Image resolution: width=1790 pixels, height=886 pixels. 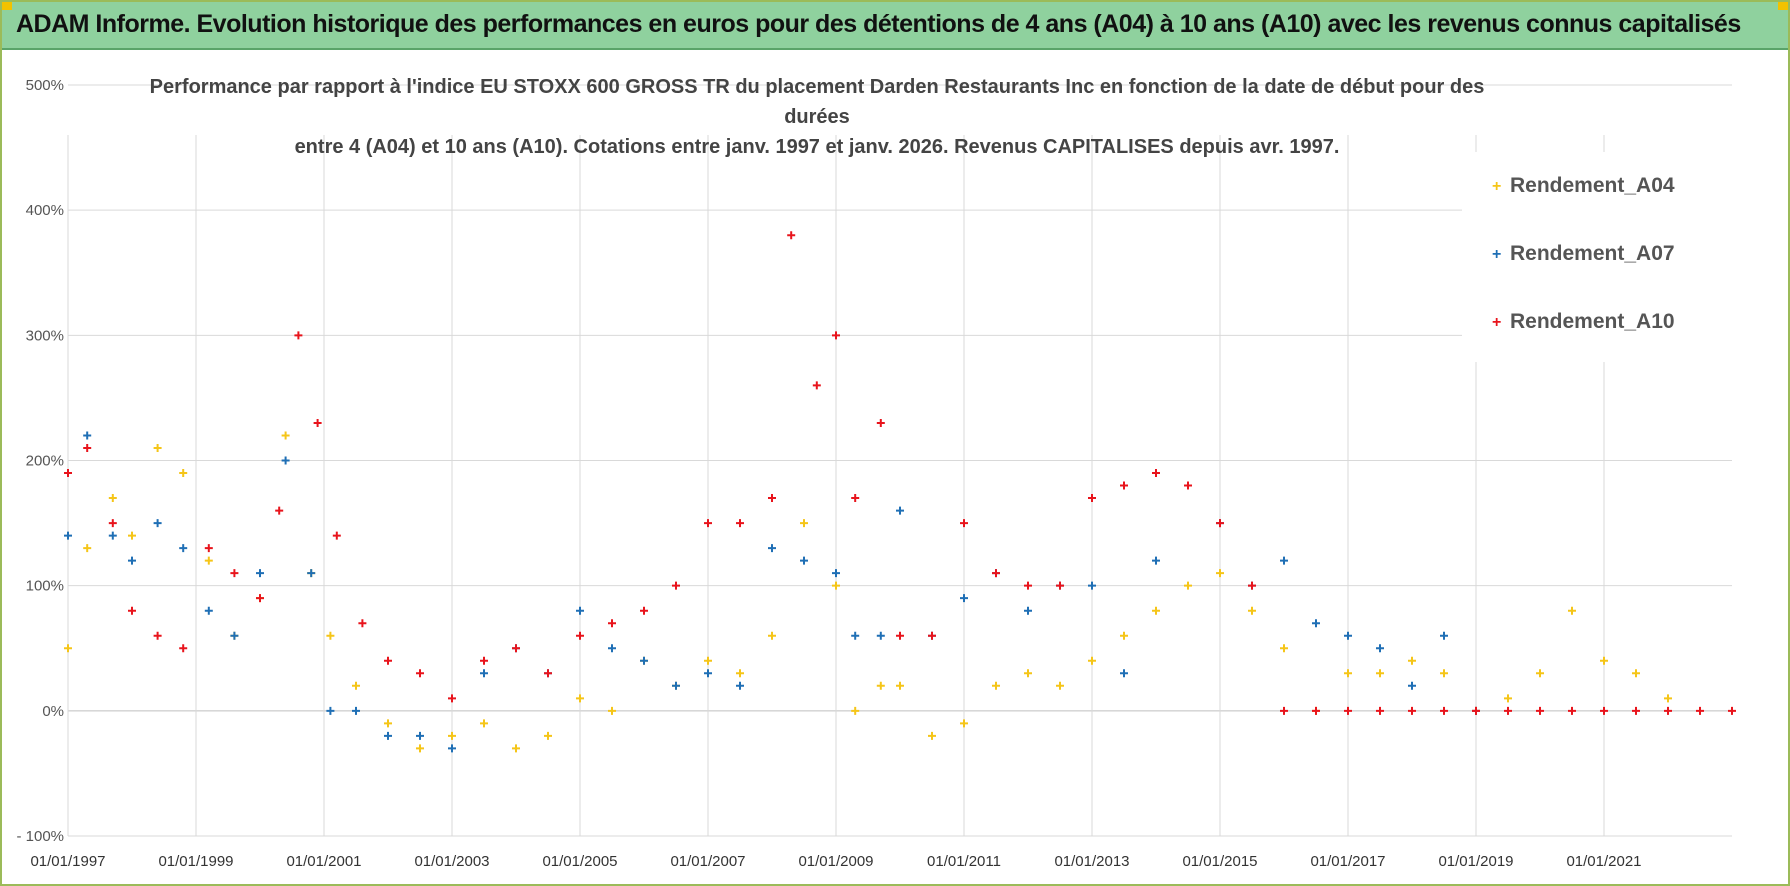 I want to click on y-tick-label: 100%, so click(x=45, y=586).